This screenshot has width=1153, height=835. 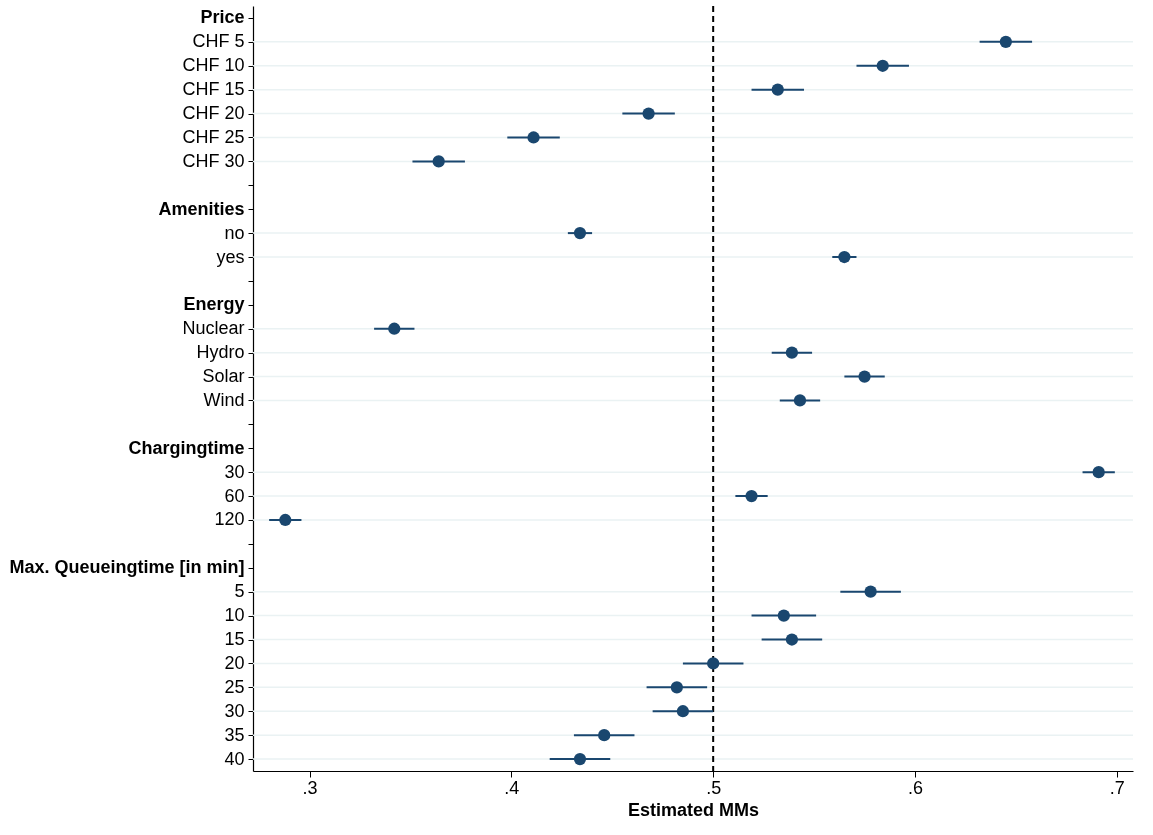 What do you see at coordinates (234, 734) in the screenshot?
I see `y-tick-label: 35` at bounding box center [234, 734].